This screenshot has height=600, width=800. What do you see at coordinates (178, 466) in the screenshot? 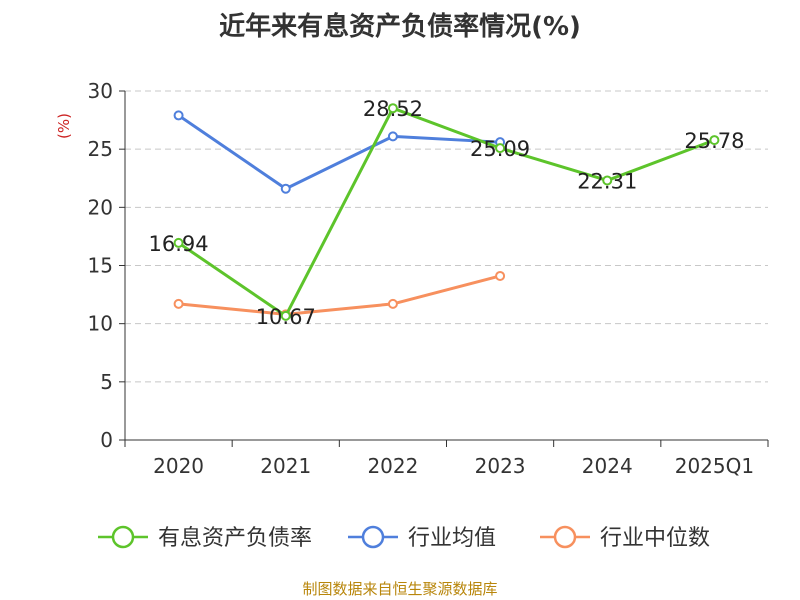
I see `x-tick-label: 2020` at bounding box center [178, 466].